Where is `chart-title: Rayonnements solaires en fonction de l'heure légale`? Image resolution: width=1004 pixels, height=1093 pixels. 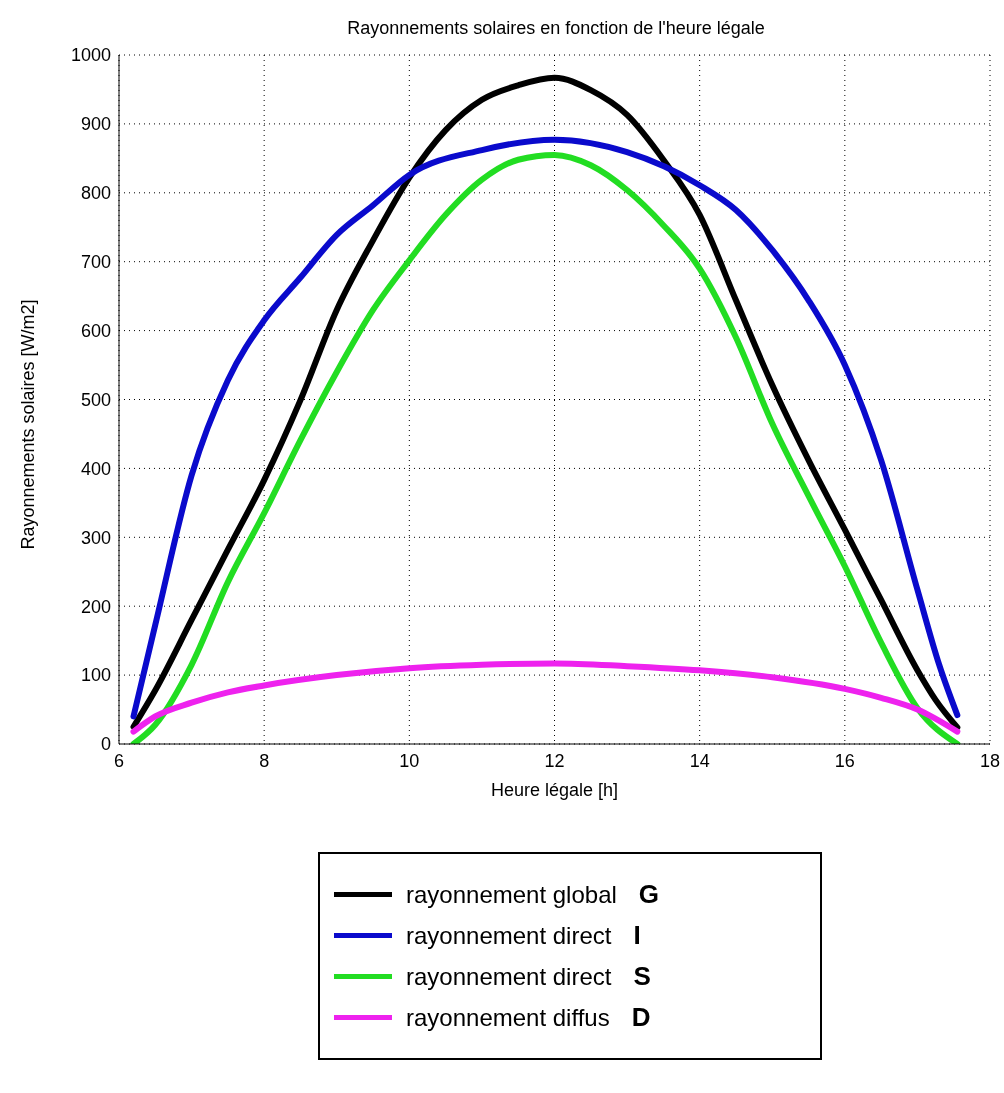 chart-title: Rayonnements solaires en fonction de l'heure légale is located at coordinates (556, 28).